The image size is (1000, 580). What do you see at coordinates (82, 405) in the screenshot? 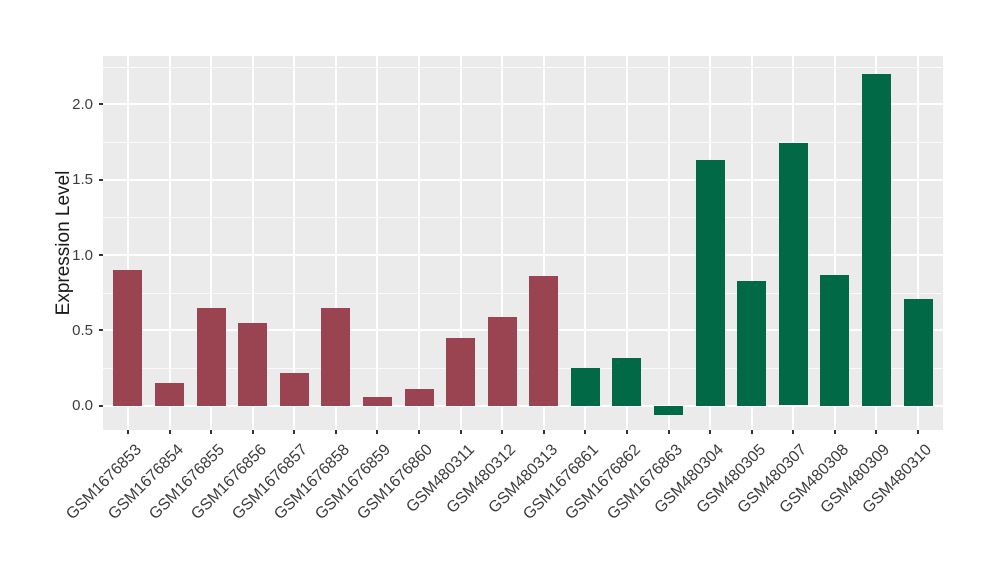
I see `y-tick-label: 0.0` at bounding box center [82, 405].